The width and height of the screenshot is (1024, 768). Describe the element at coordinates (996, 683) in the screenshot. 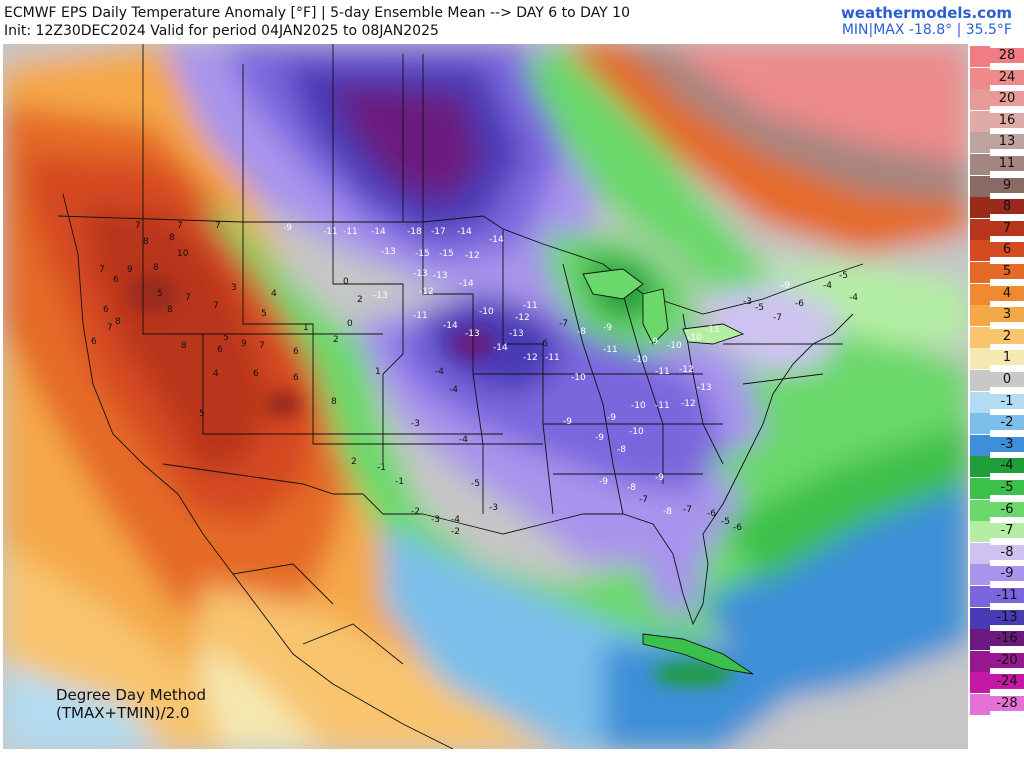

I see `legend-row: -24` at that location.